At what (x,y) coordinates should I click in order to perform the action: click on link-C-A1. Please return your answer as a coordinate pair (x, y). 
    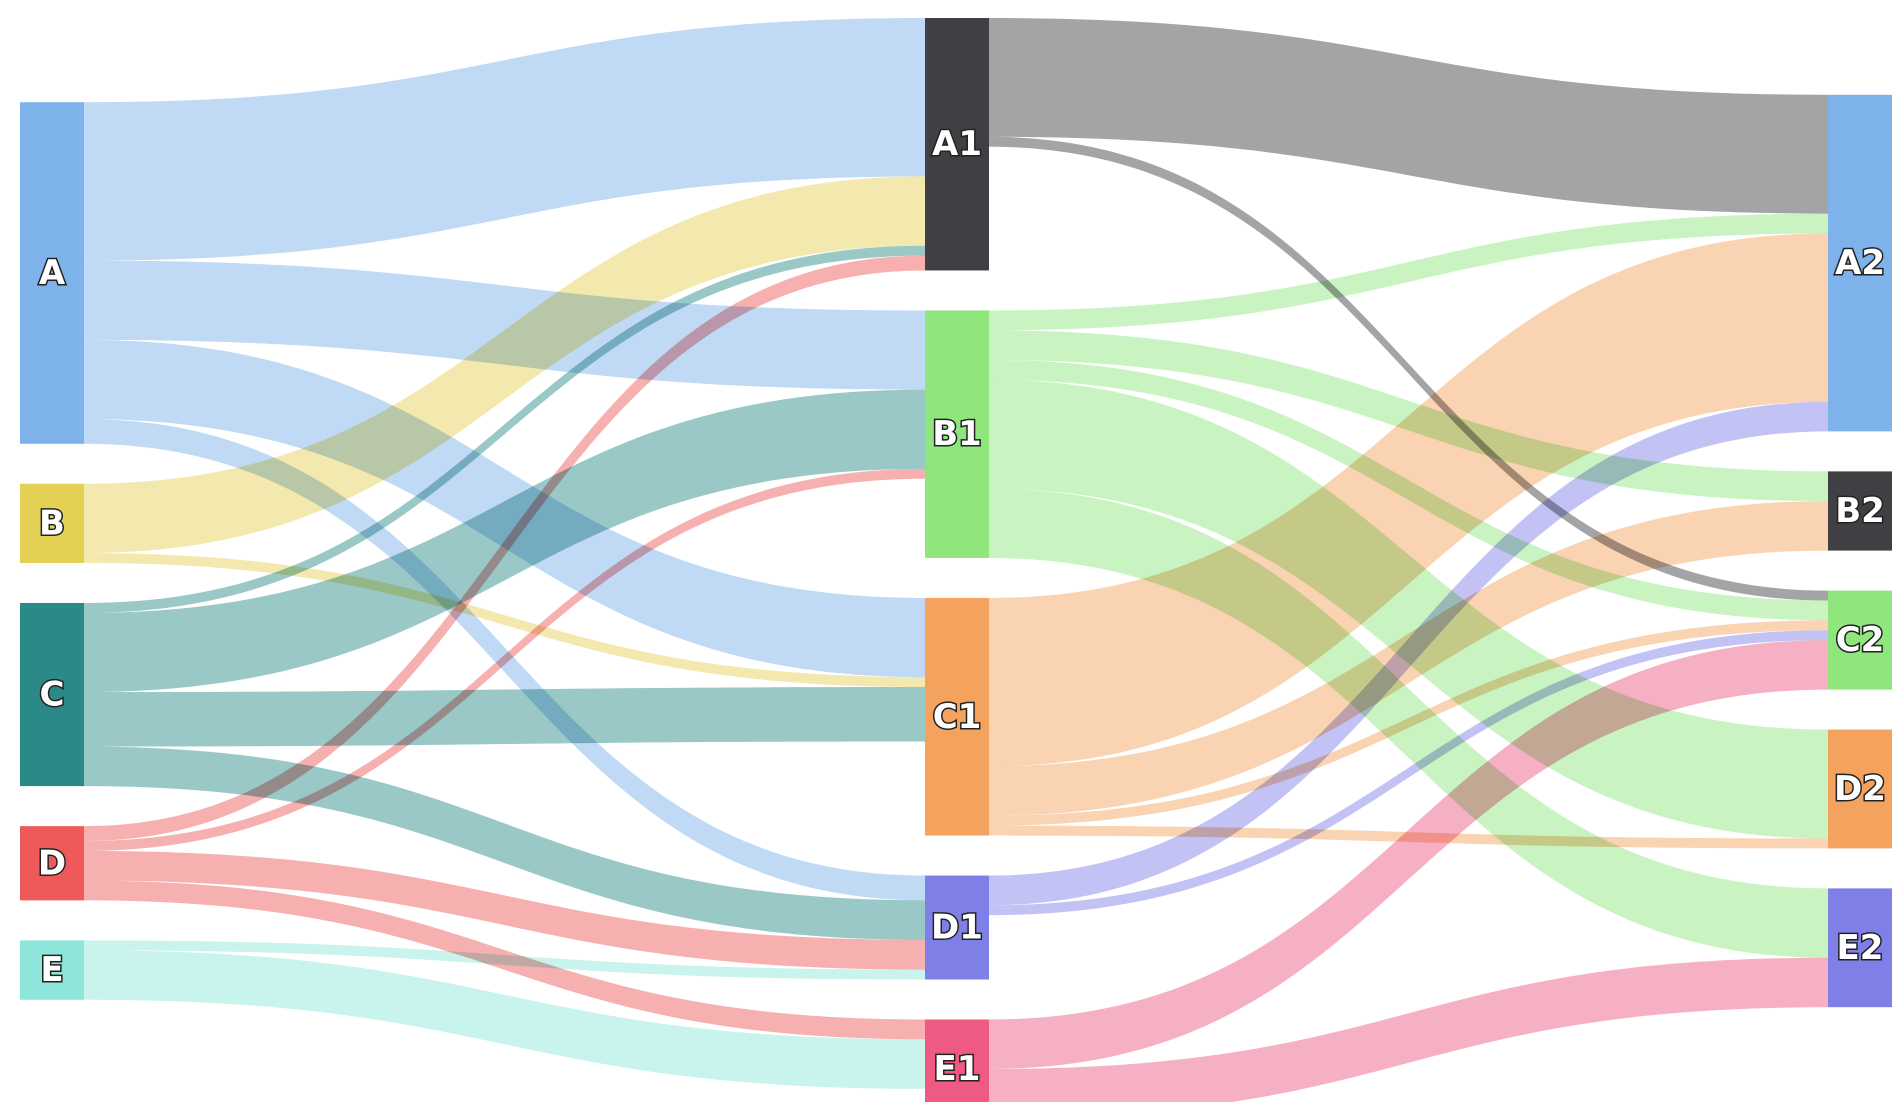
    Looking at the image, I should click on (504, 429).